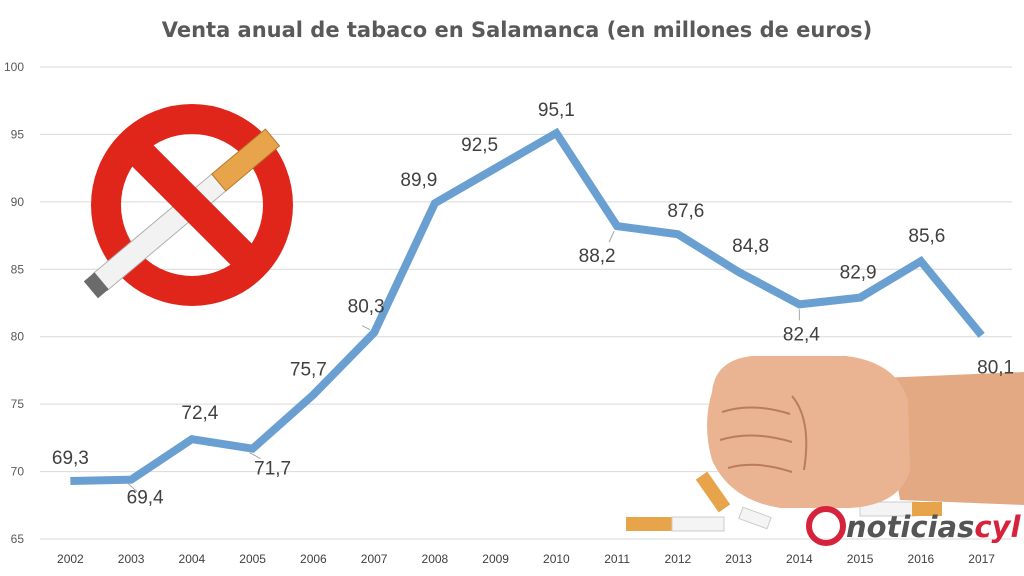 This screenshot has width=1024, height=576. Describe the element at coordinates (858, 273) in the screenshot. I see `data-label: 82,9` at that location.